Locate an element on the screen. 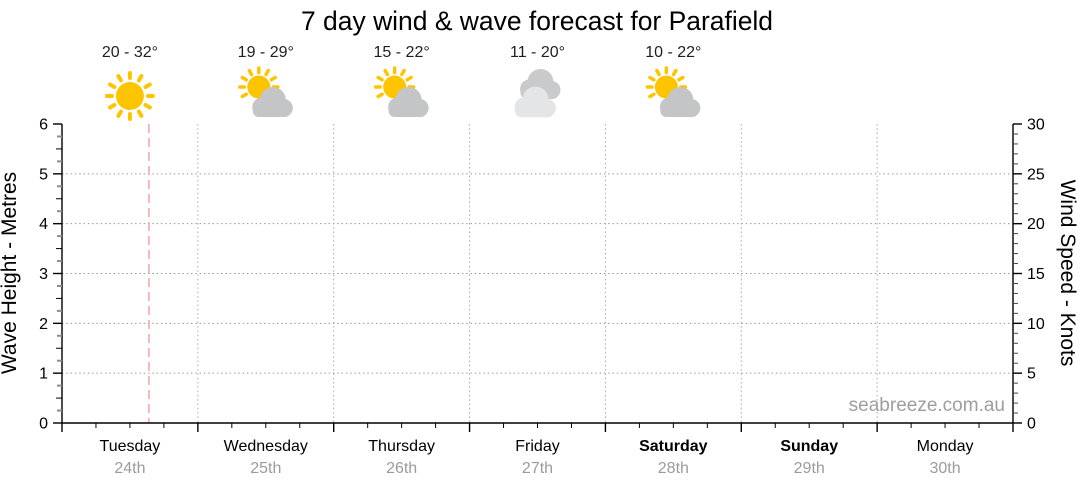  day-date-label: 24th is located at coordinates (129, 468).